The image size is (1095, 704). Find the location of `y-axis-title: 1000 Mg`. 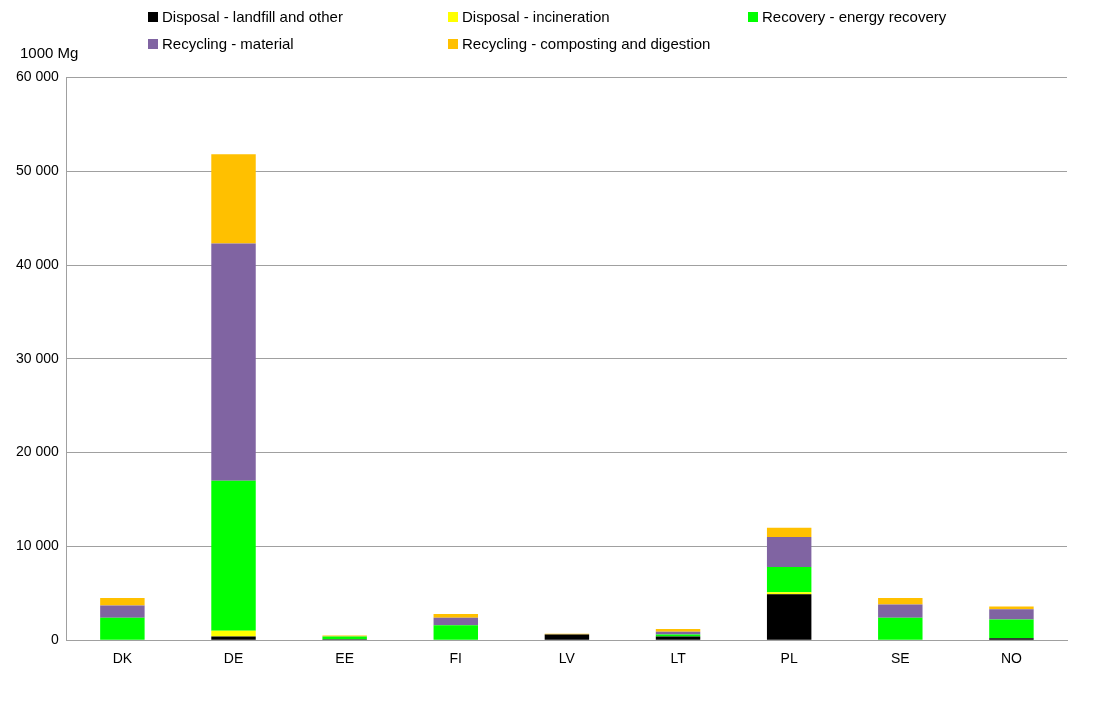

y-axis-title: 1000 Mg is located at coordinates (49, 52).